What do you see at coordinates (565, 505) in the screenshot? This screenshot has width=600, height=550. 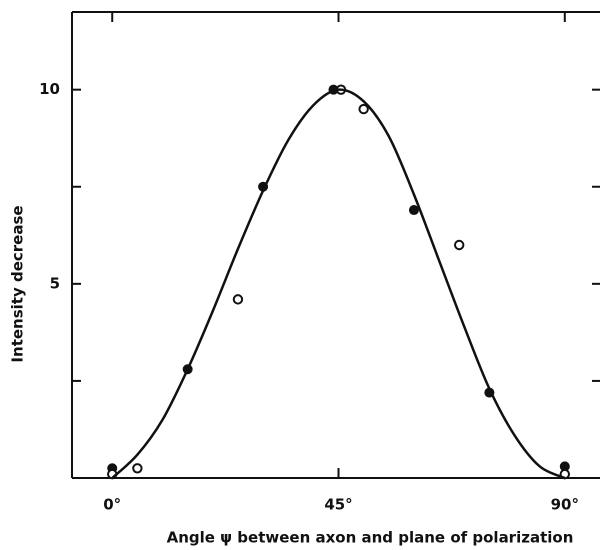 I see `x-tick-label: 90°` at bounding box center [565, 505].